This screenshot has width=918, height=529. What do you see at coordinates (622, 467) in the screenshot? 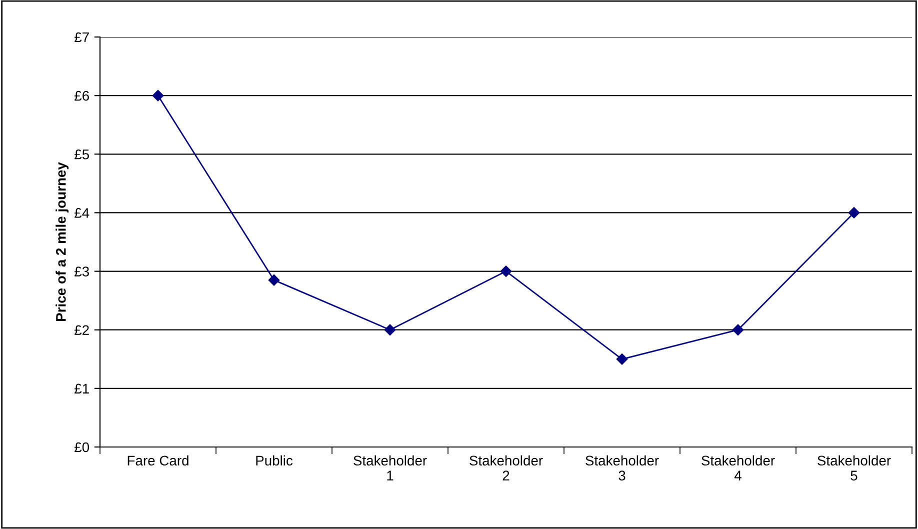
I see `x-tick-label: Stakeholder 3` at bounding box center [622, 467].